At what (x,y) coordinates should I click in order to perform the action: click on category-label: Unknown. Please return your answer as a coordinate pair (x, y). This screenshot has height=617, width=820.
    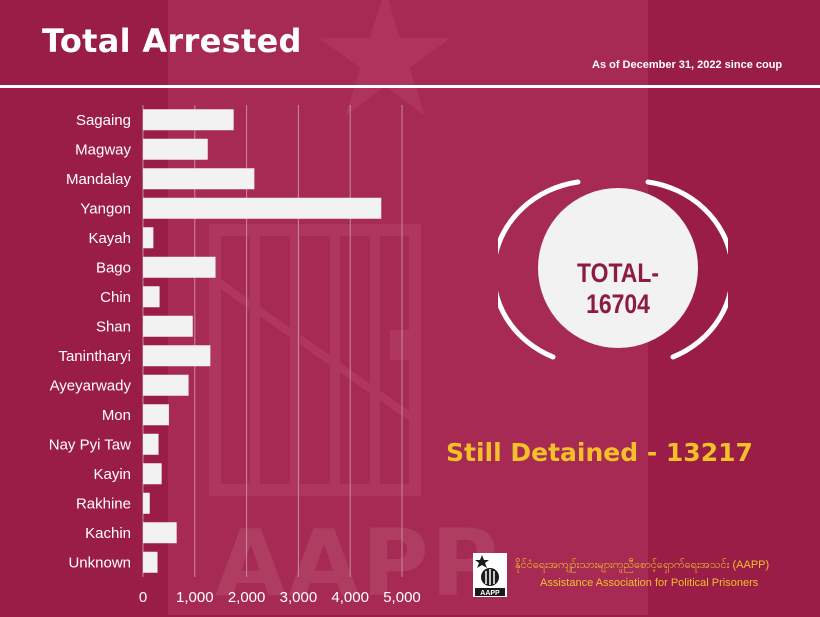
    Looking at the image, I should click on (99, 562).